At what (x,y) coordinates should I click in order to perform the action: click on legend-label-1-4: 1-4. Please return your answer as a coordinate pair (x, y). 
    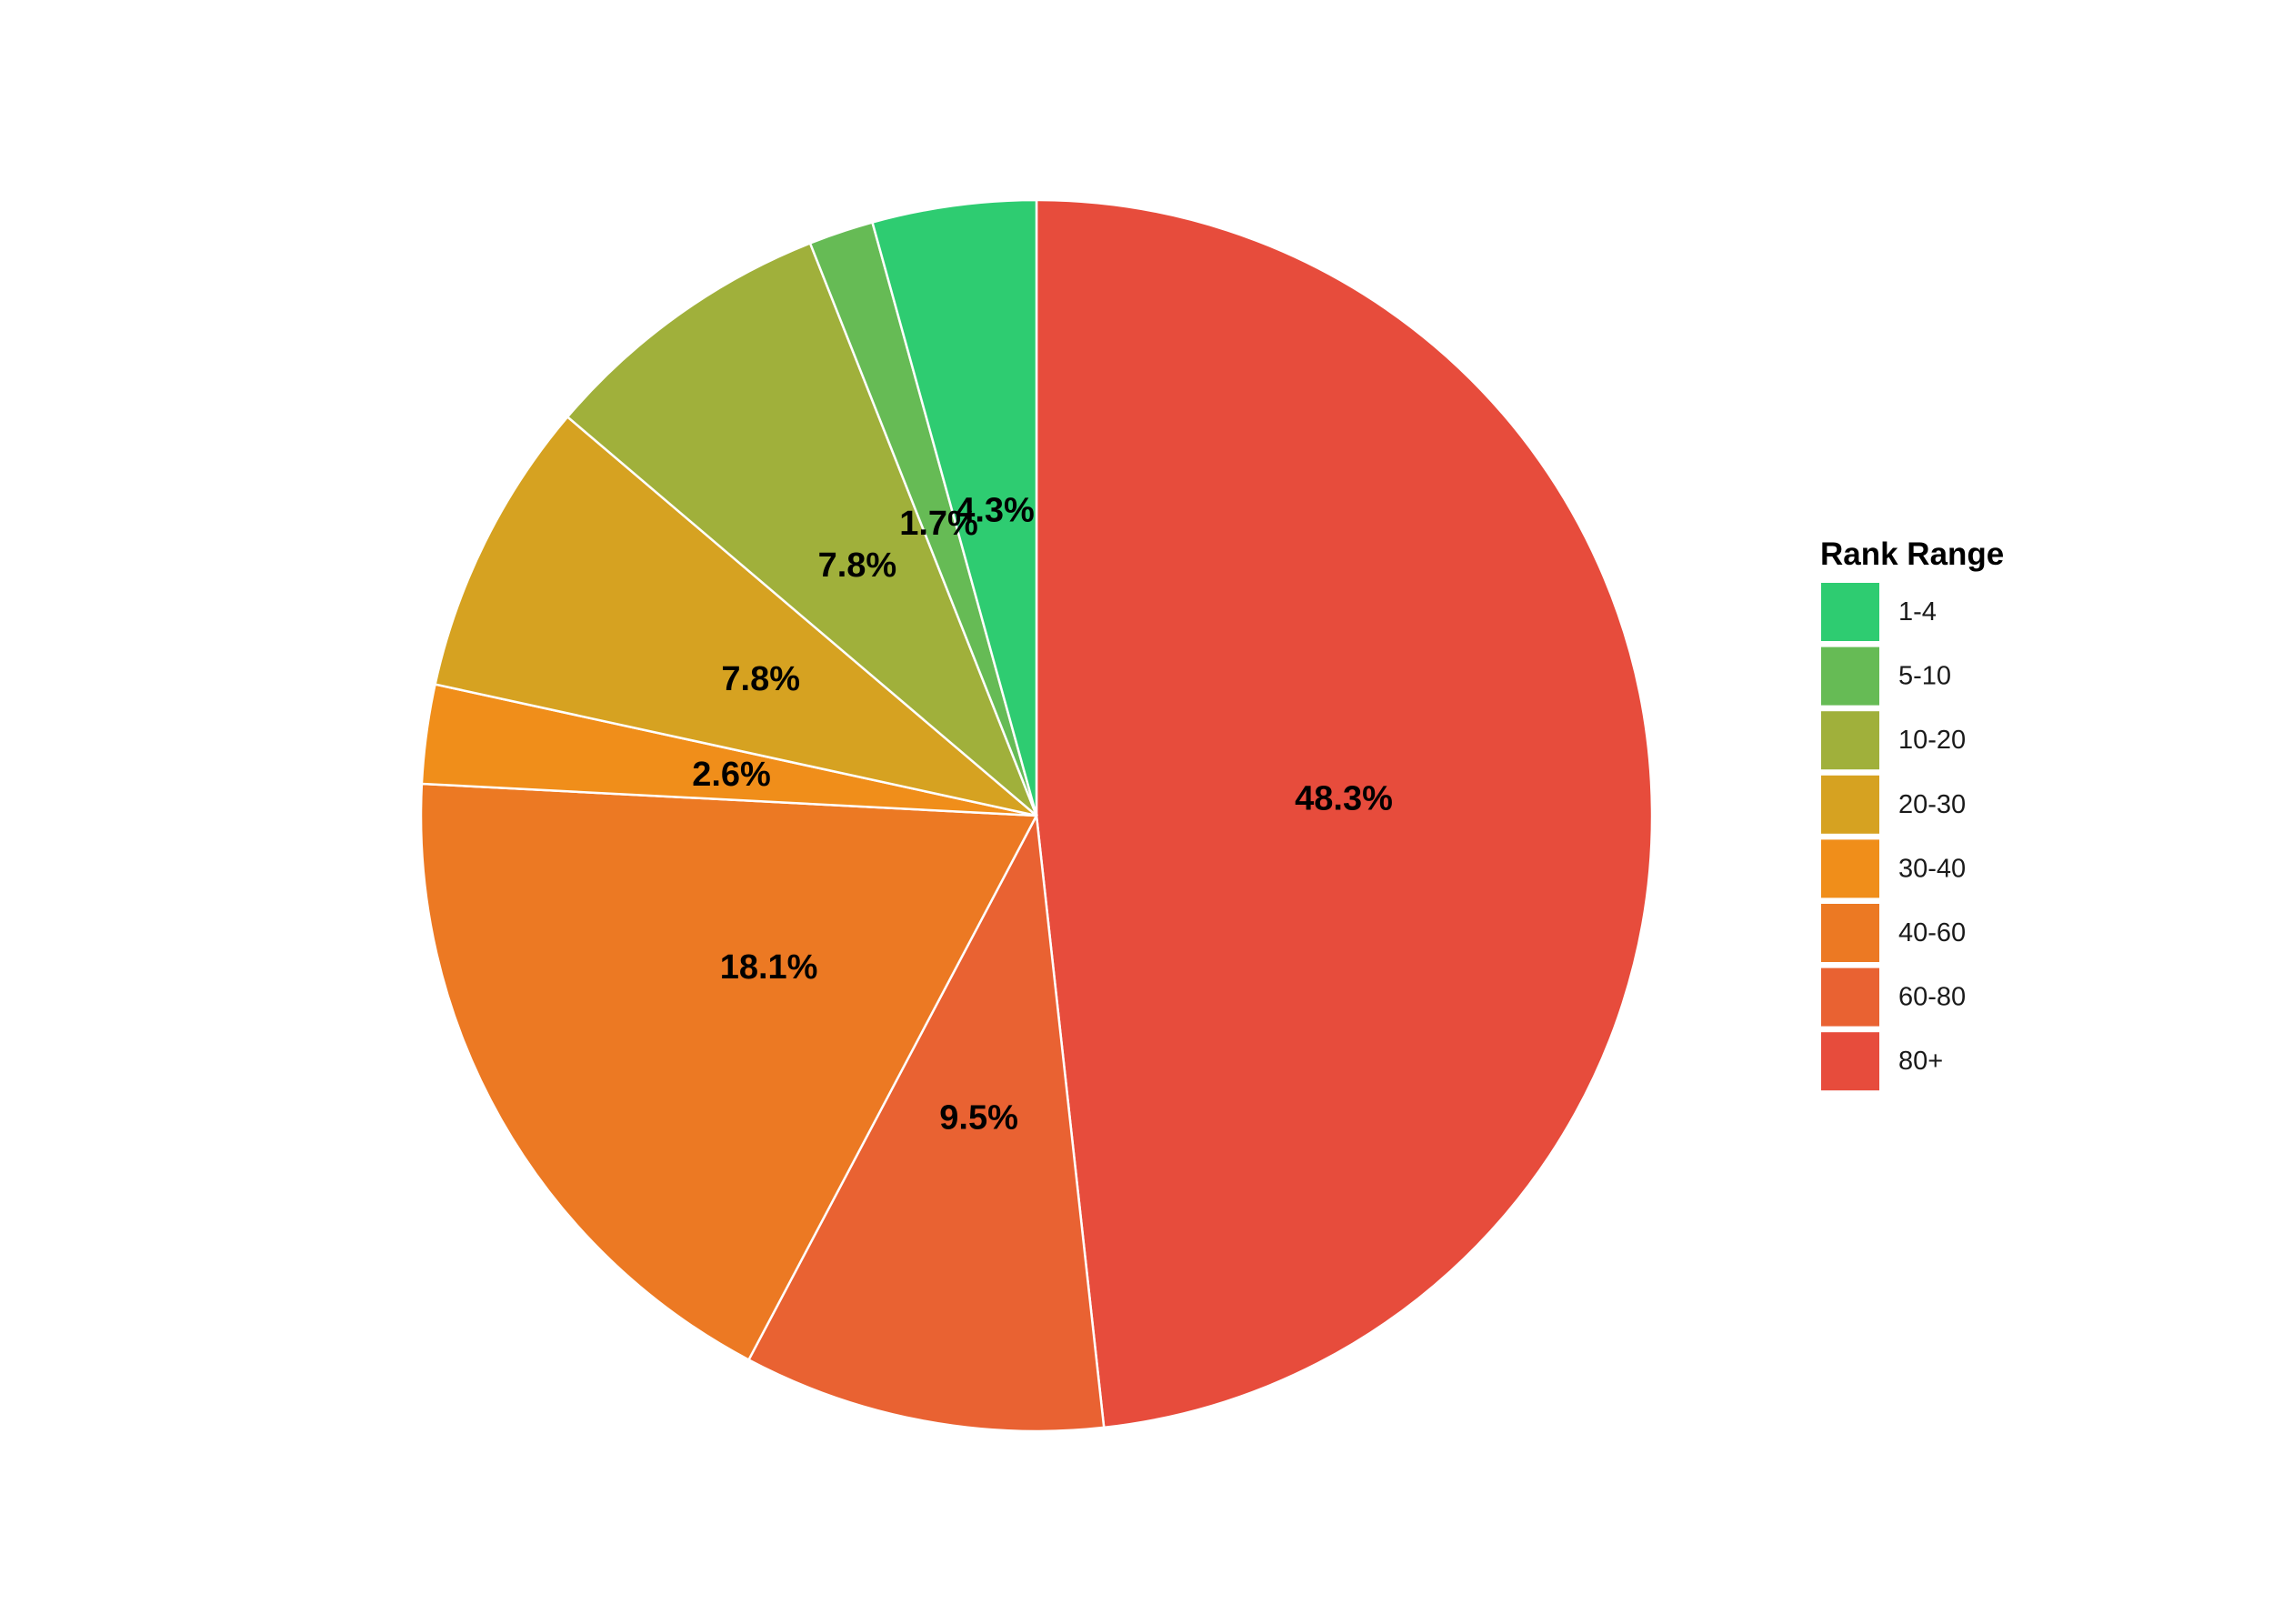
    Looking at the image, I should click on (1917, 612).